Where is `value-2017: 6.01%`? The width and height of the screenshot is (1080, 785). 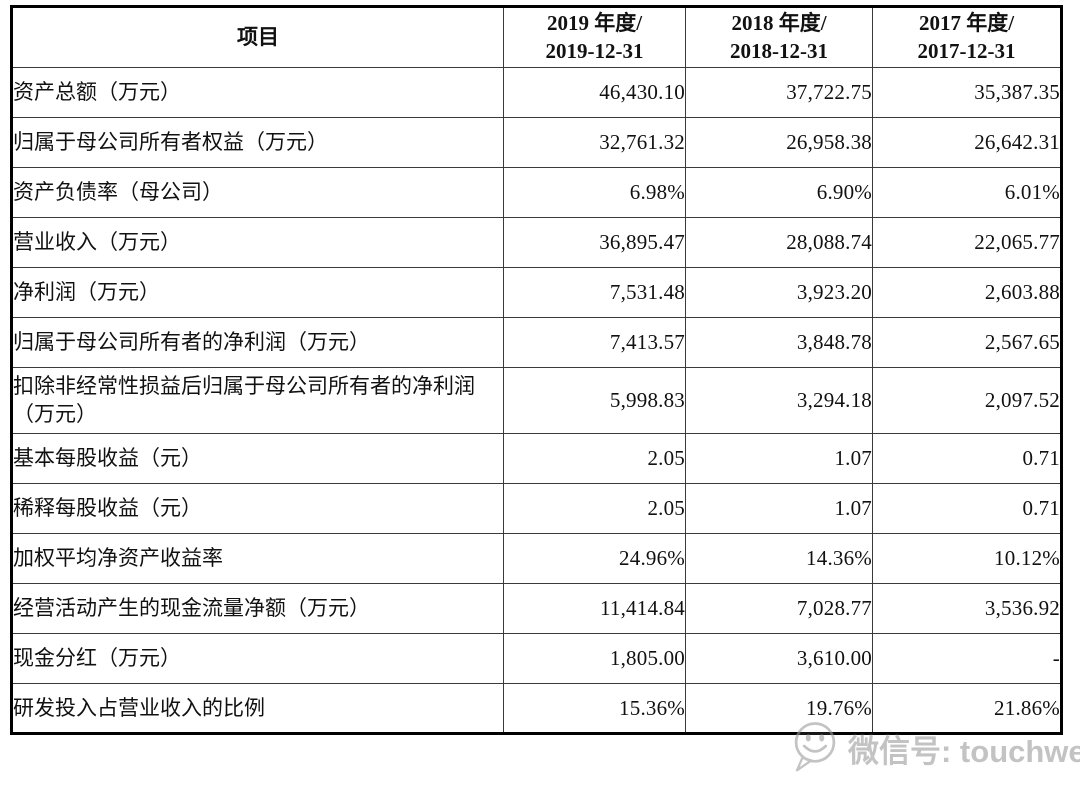 value-2017: 6.01% is located at coordinates (967, 193).